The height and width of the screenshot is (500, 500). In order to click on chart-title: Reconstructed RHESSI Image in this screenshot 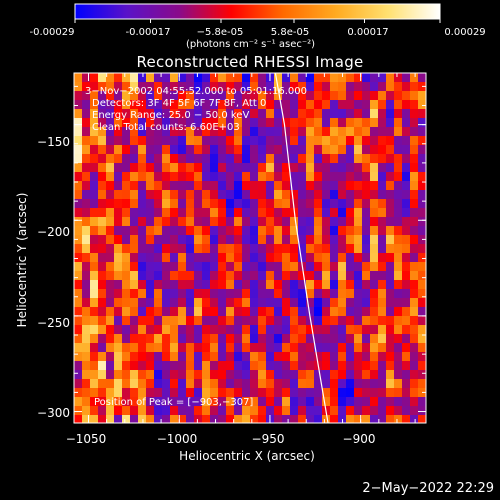, I will do `click(250, 62)`.